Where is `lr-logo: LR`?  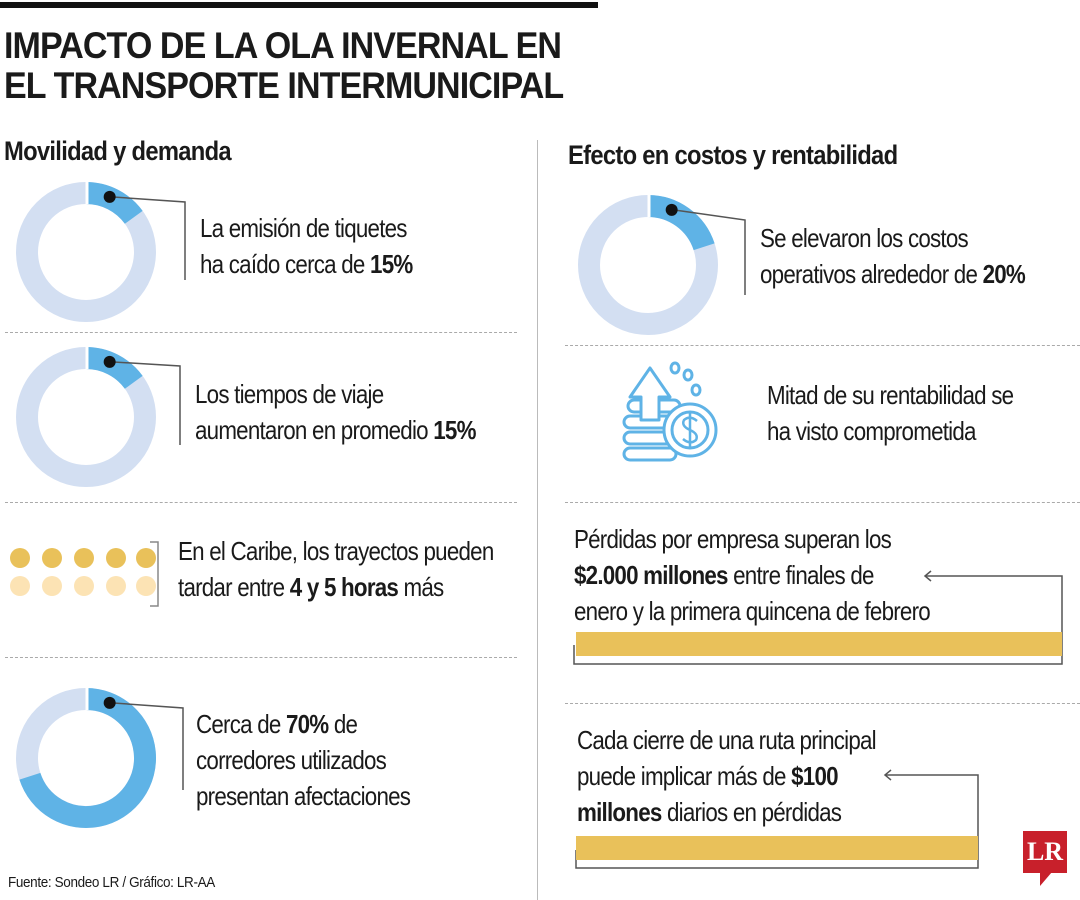
lr-logo: LR is located at coordinates (1045, 852).